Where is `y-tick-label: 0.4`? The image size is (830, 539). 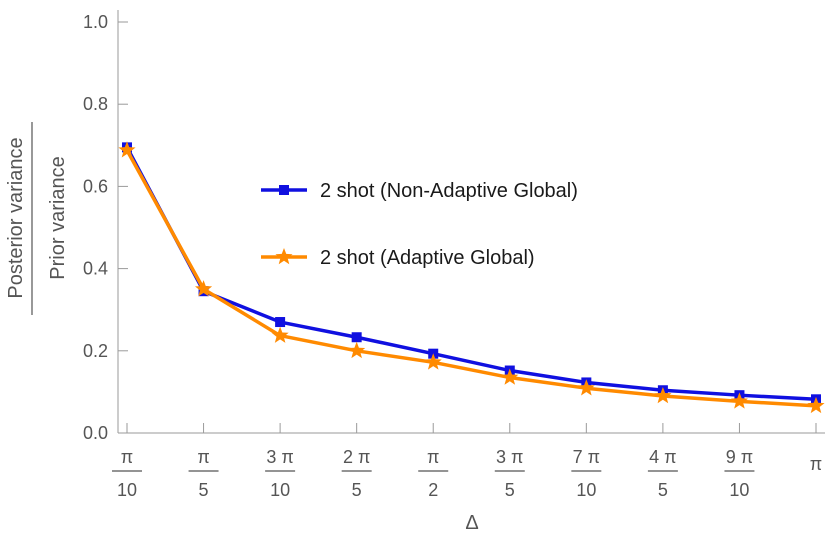 y-tick-label: 0.4 is located at coordinates (95, 269).